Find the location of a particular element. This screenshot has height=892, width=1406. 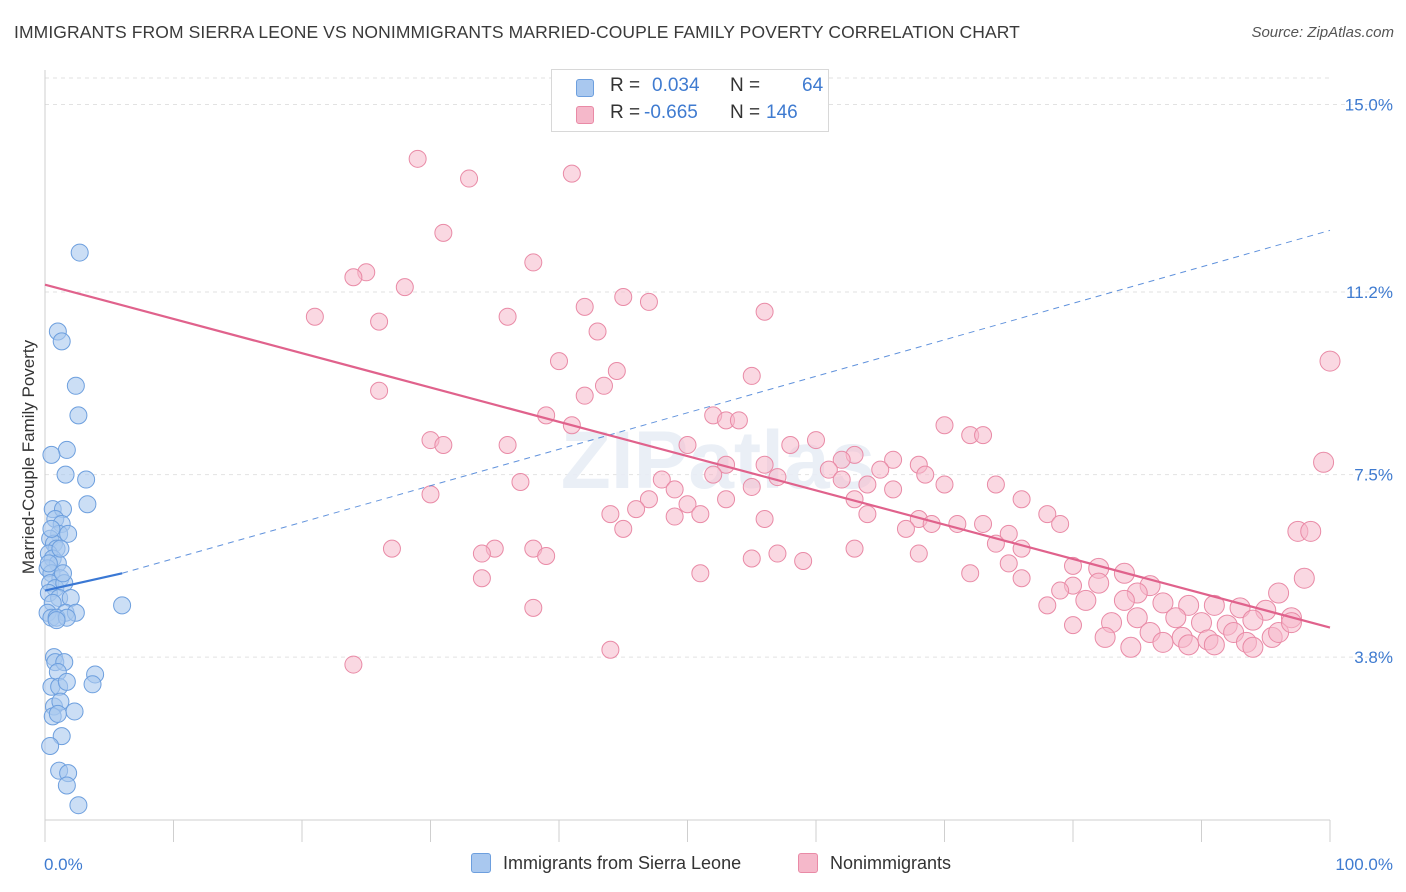

legend-n-label: N = is located at coordinates (745, 112).